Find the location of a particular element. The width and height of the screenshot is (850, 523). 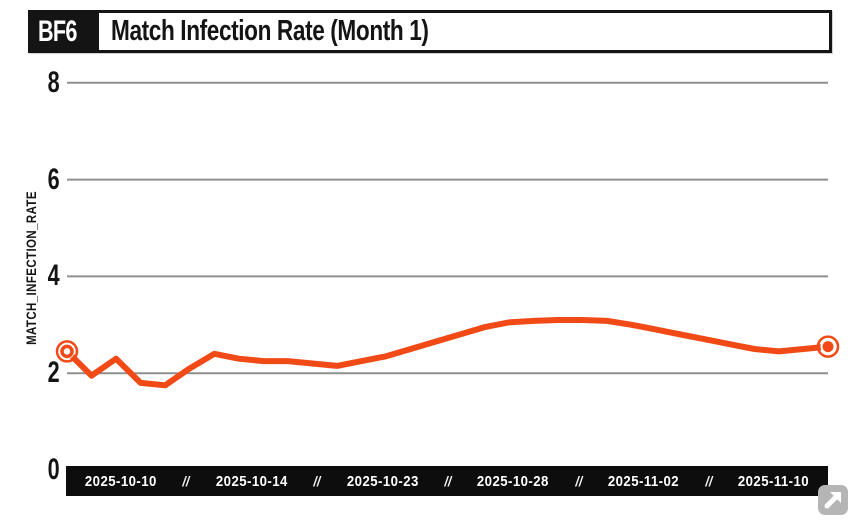

x-tick-label: 2025-10-23 is located at coordinates (382, 481).